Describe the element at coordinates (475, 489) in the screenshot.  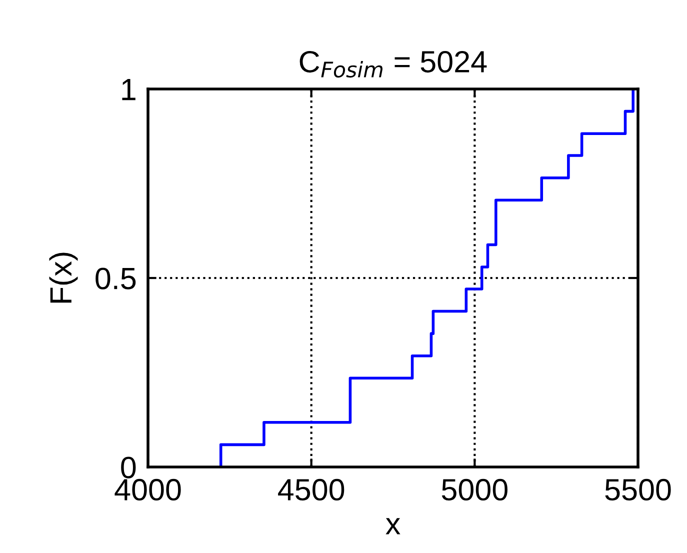
I see `x-tick-label: 5000` at that location.